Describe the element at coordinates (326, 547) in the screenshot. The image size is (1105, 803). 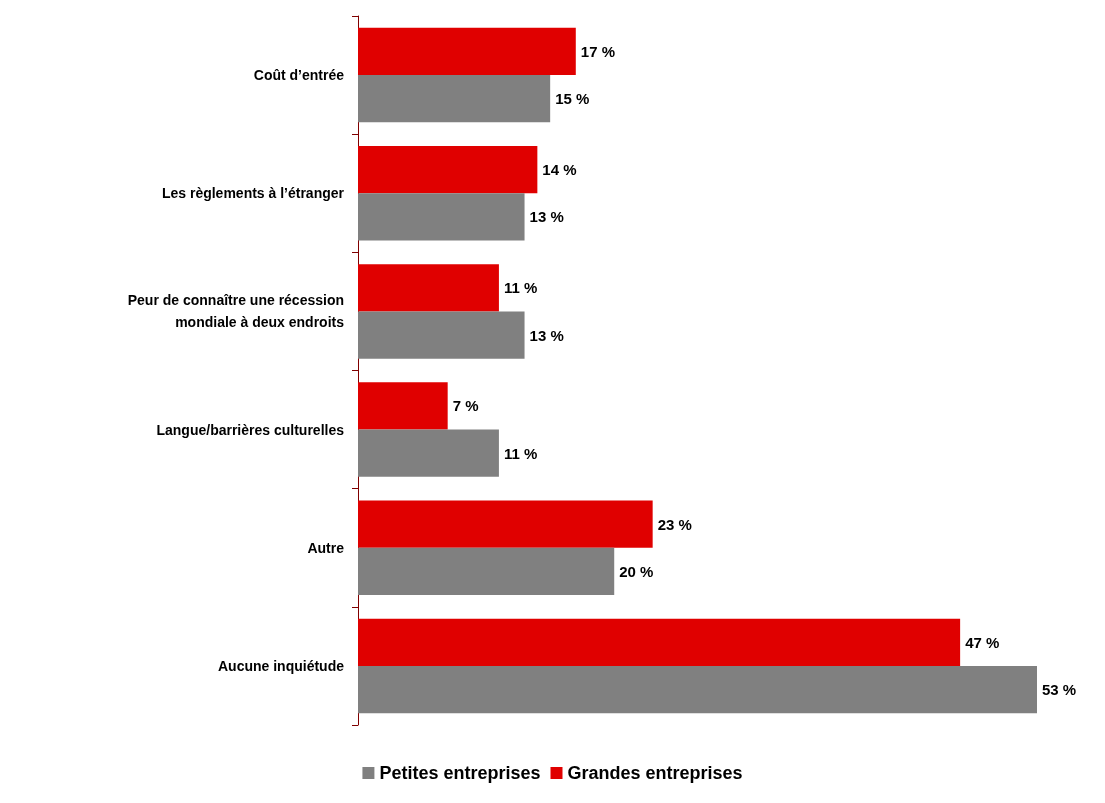
I see `y-tick-label: Autre` at that location.